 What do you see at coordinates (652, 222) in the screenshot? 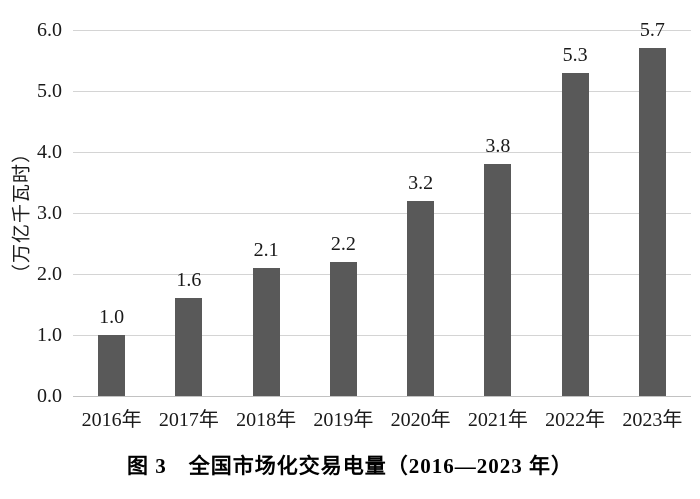
I see `bar-2023年` at bounding box center [652, 222].